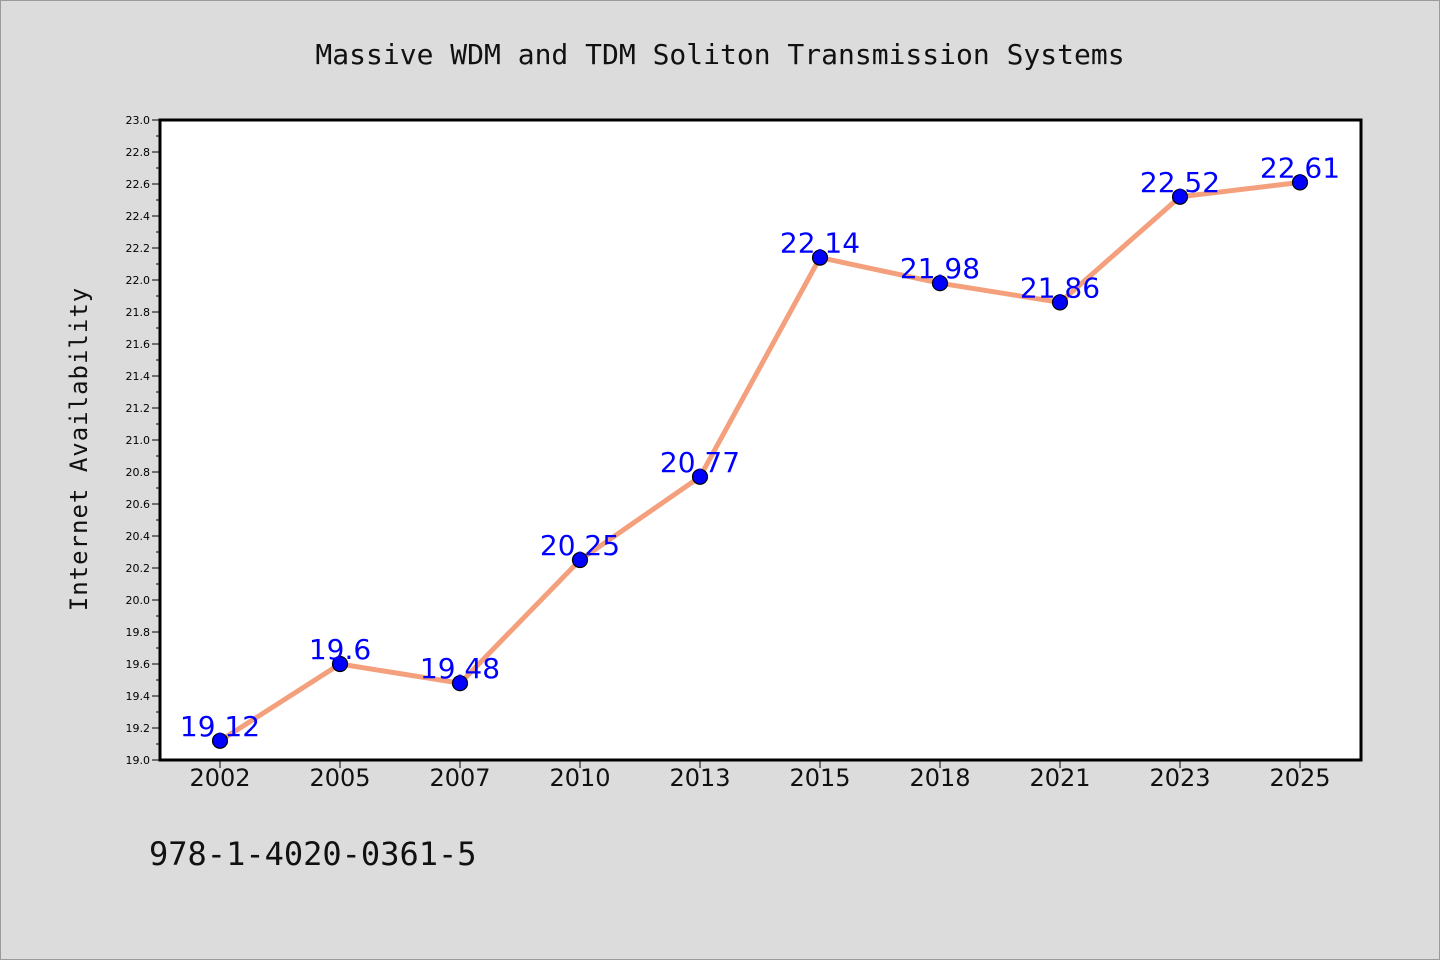  What do you see at coordinates (699, 778) in the screenshot?
I see `x-tick-label: 2013` at bounding box center [699, 778].